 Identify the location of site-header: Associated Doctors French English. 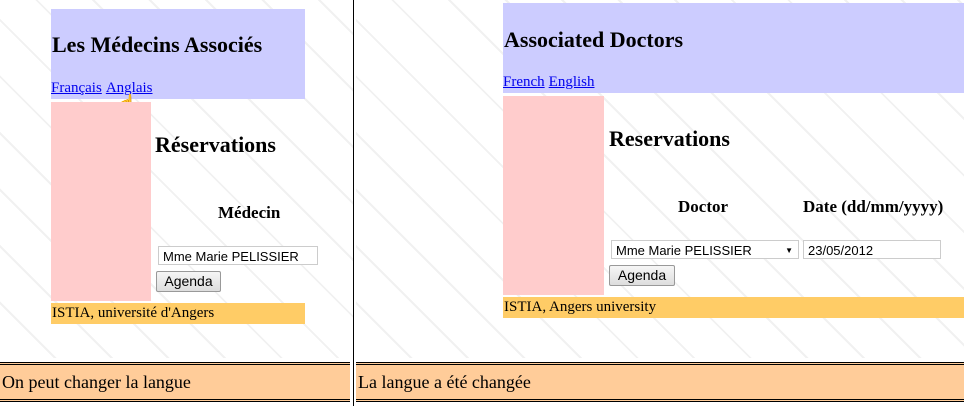
(733, 48).